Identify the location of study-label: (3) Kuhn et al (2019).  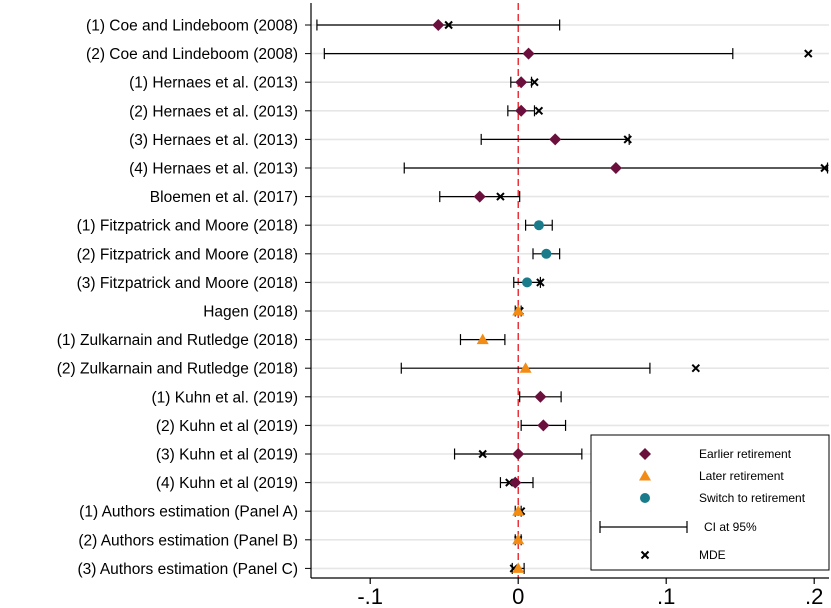
(227, 455).